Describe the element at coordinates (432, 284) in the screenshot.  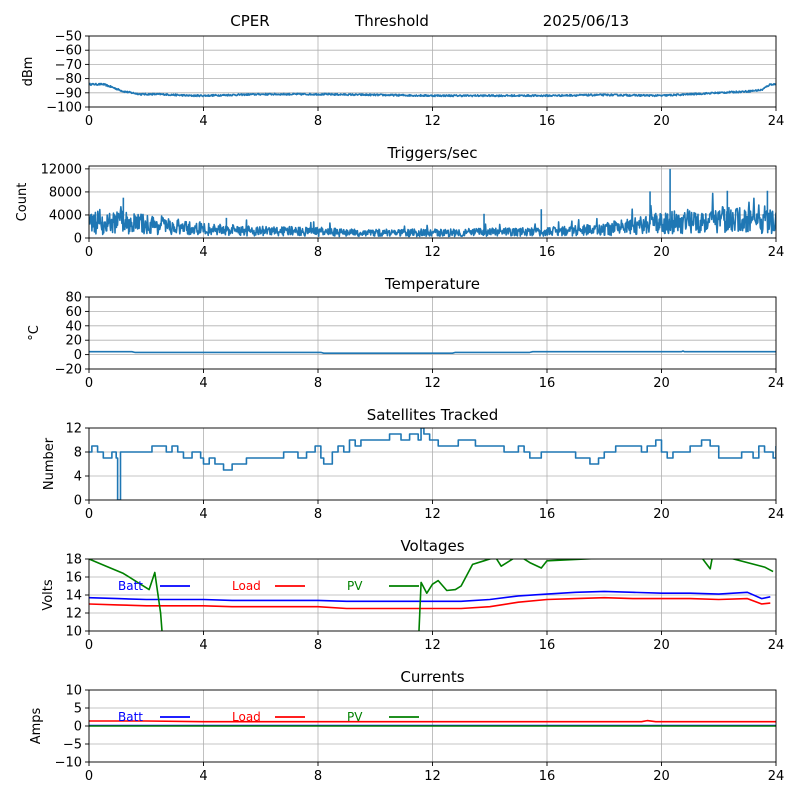
I see `chart-title: Temperature` at that location.